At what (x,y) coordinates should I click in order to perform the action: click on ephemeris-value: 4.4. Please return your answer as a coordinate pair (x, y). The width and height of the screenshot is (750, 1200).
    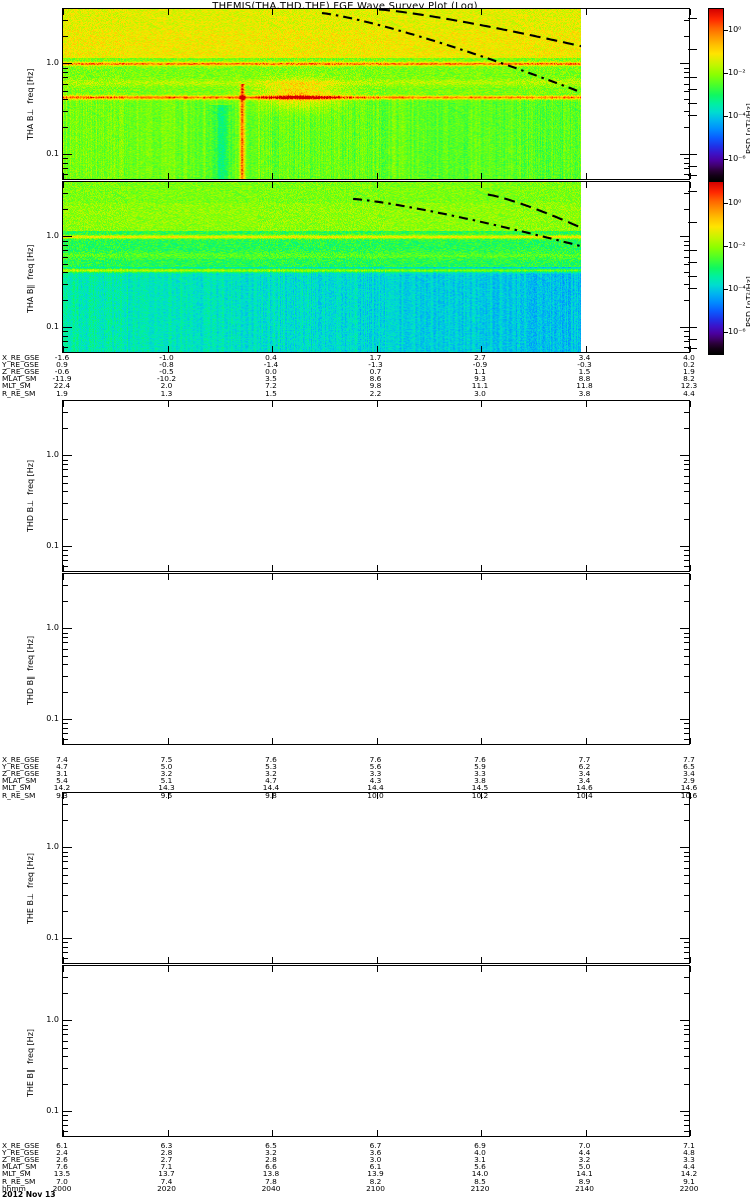
    Looking at the image, I should click on (584, 1153).